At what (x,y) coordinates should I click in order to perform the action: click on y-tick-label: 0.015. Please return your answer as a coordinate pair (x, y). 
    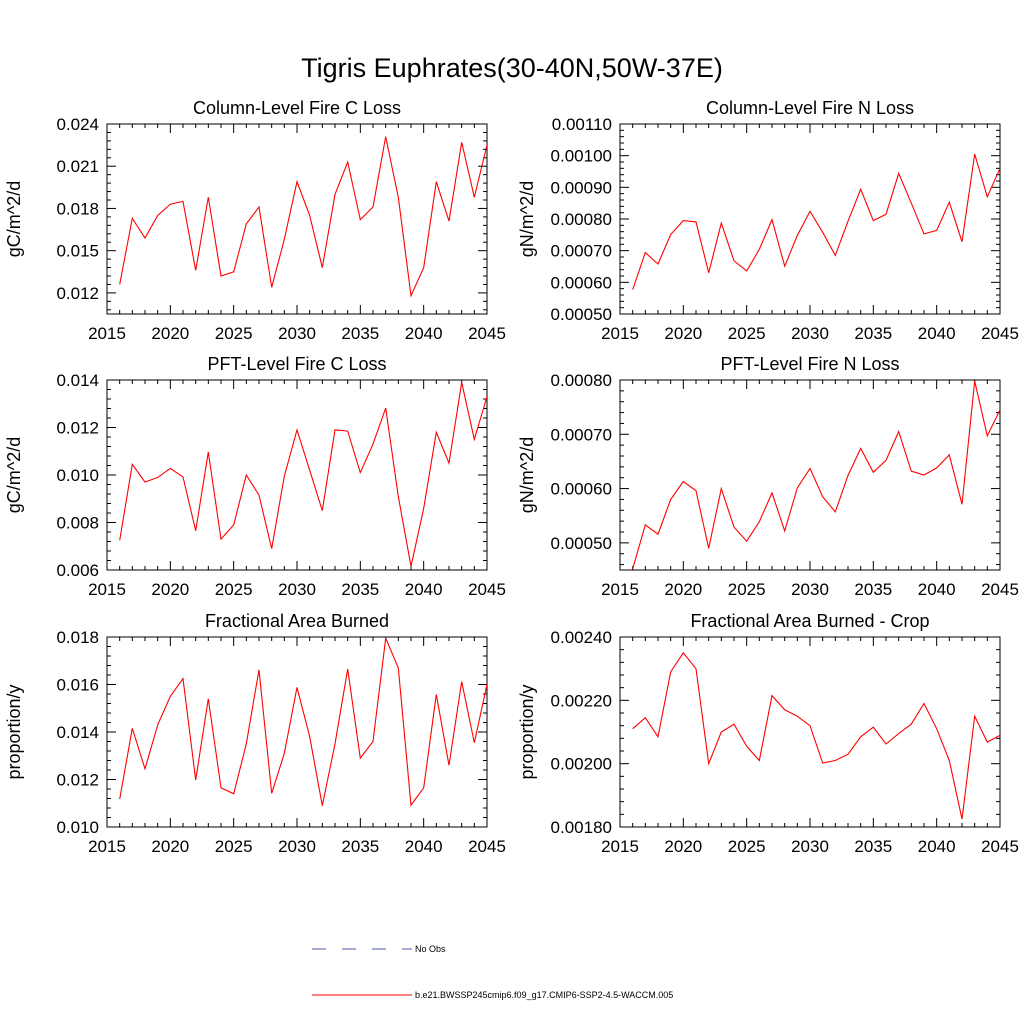
    Looking at the image, I should click on (77, 251).